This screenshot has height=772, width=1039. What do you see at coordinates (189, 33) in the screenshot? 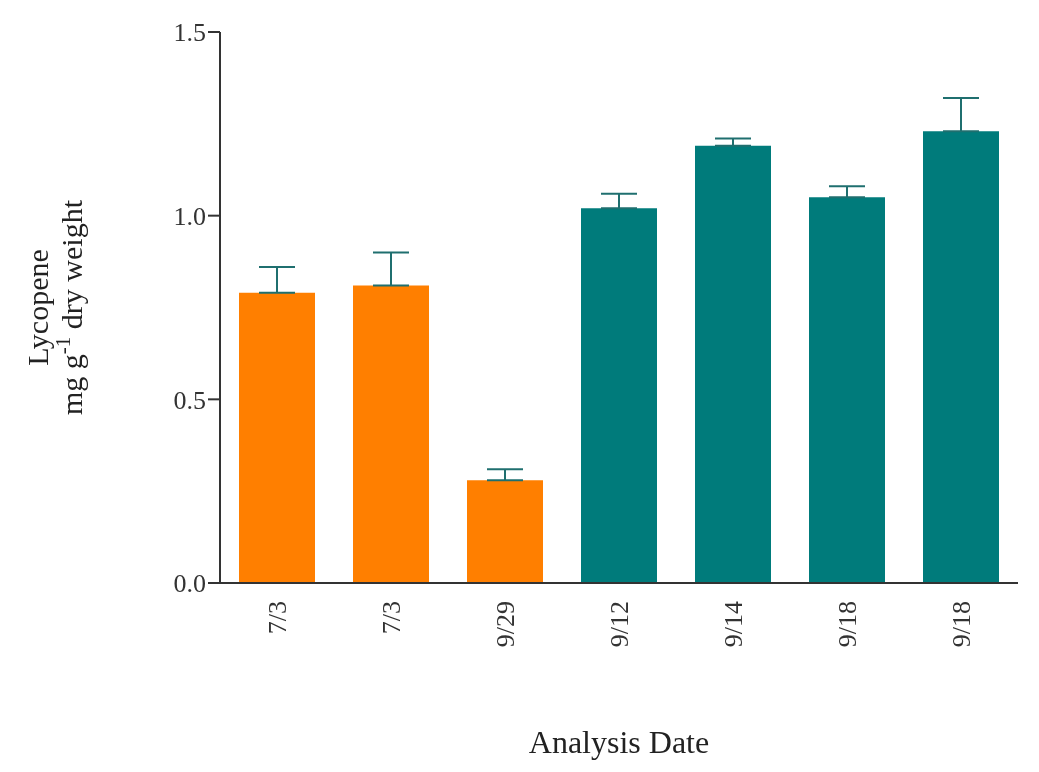
I see `y-tick-label: 1.5` at bounding box center [189, 33].